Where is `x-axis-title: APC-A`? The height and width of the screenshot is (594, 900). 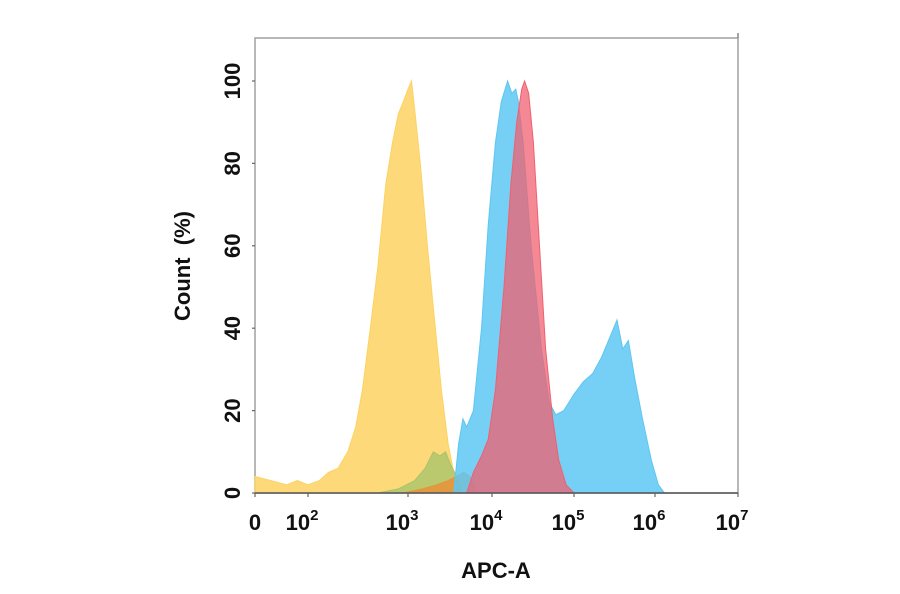
x-axis-title: APC-A is located at coordinates (496, 570).